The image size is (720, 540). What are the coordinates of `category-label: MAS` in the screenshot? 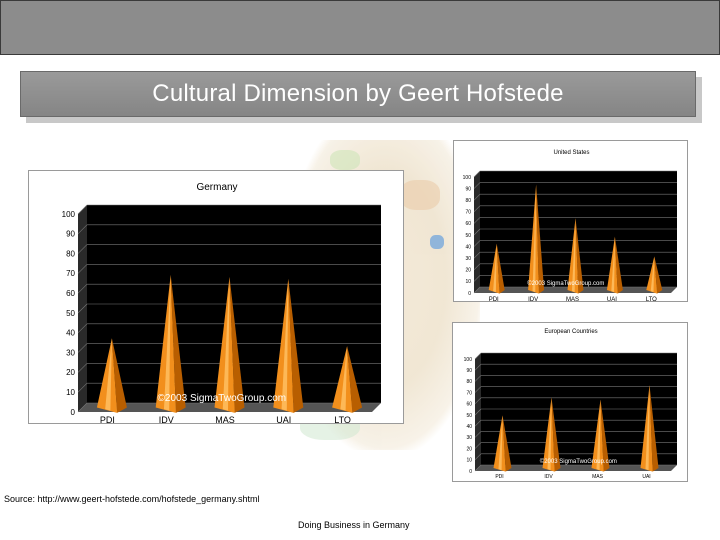 It's located at (225, 420).